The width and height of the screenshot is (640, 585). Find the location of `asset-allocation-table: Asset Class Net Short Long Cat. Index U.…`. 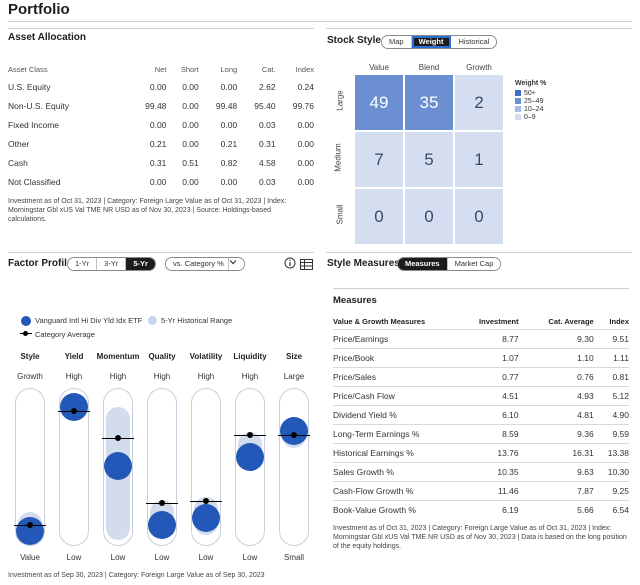

asset-allocation-table: Asset Class Net Short Long Cat. Index U.… is located at coordinates (161, 126).